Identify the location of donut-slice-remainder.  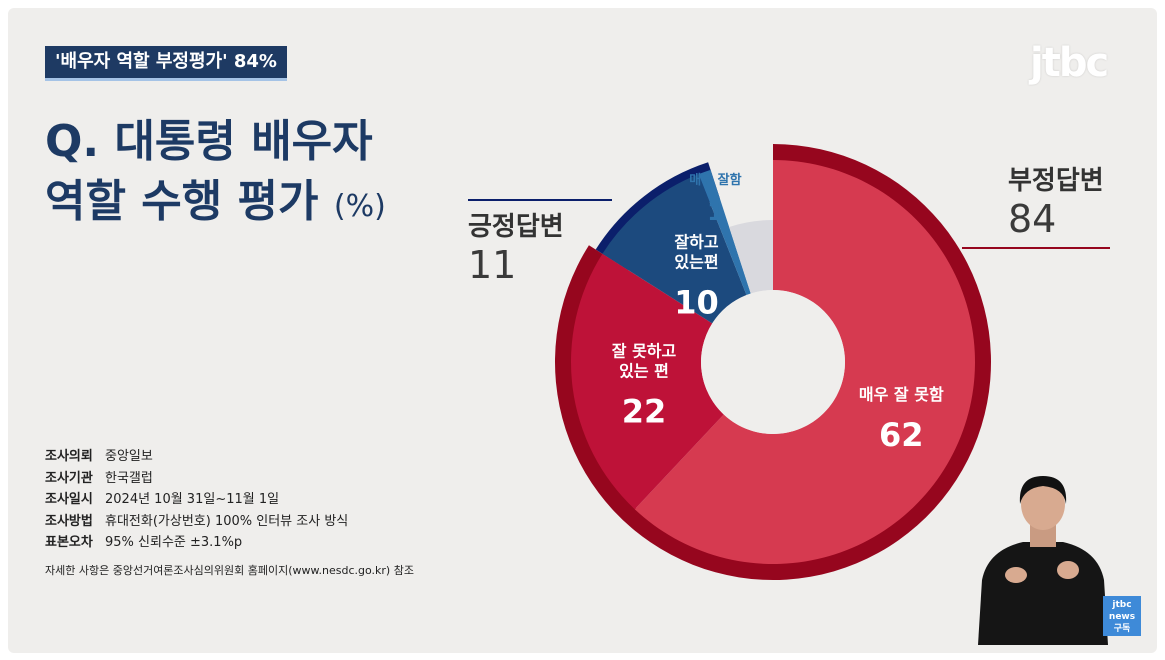
(751, 257).